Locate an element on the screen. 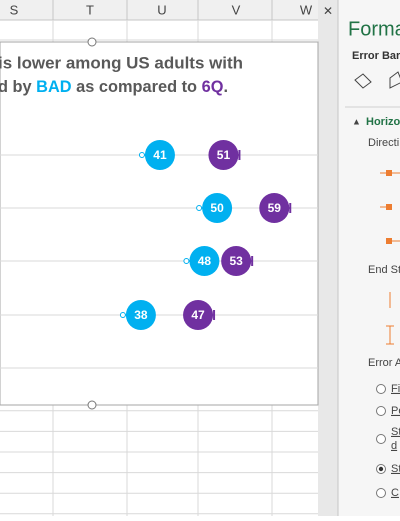  column-header-bar is located at coordinates (159, 10).